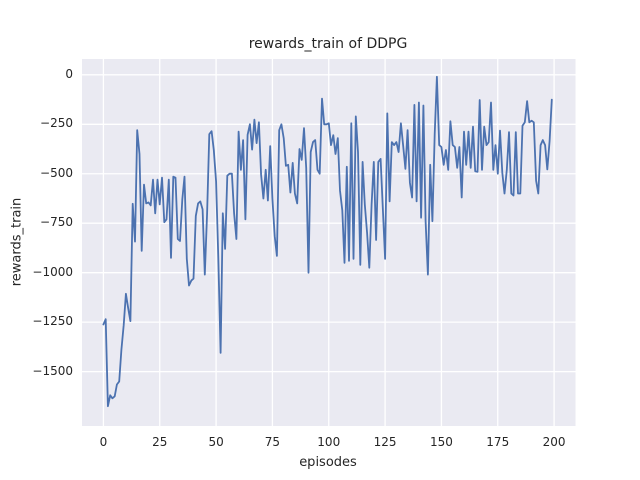  What do you see at coordinates (69, 73) in the screenshot?
I see `y-tick-label: 0` at bounding box center [69, 73].